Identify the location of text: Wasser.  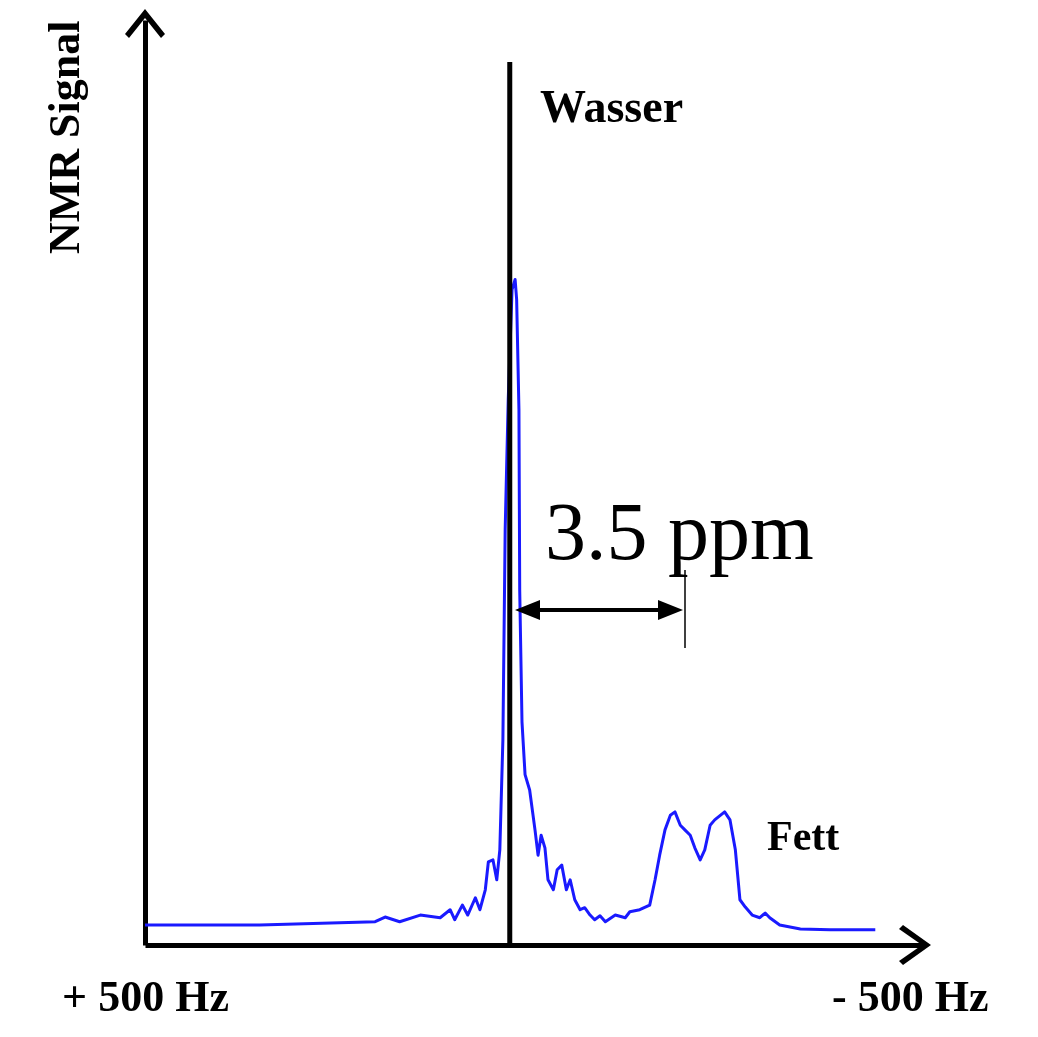
(612, 106).